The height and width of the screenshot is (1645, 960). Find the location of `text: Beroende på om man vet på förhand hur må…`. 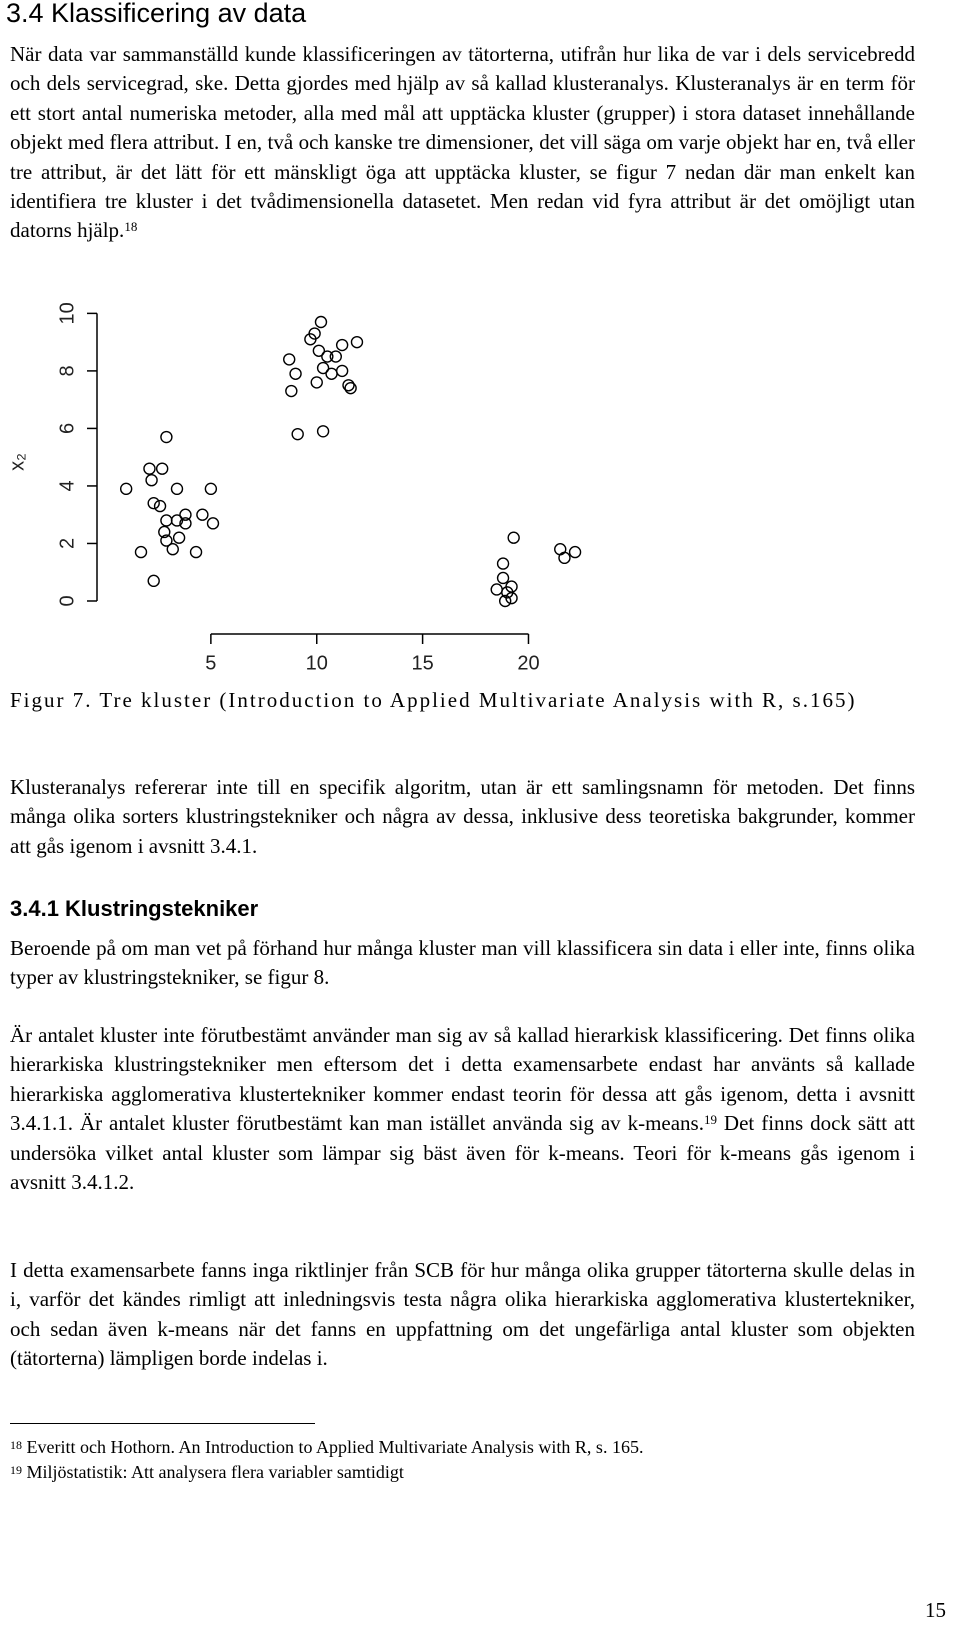

text: Beroende på om man vet på förhand hur må… is located at coordinates (462, 963).